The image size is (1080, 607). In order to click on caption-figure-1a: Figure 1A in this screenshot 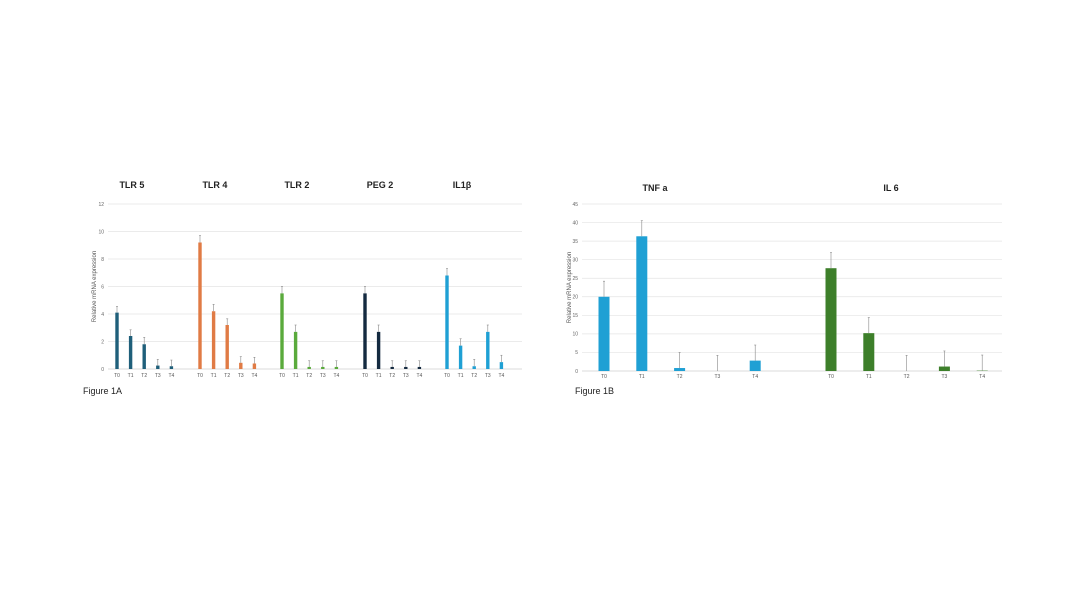, I will do `click(103, 391)`.